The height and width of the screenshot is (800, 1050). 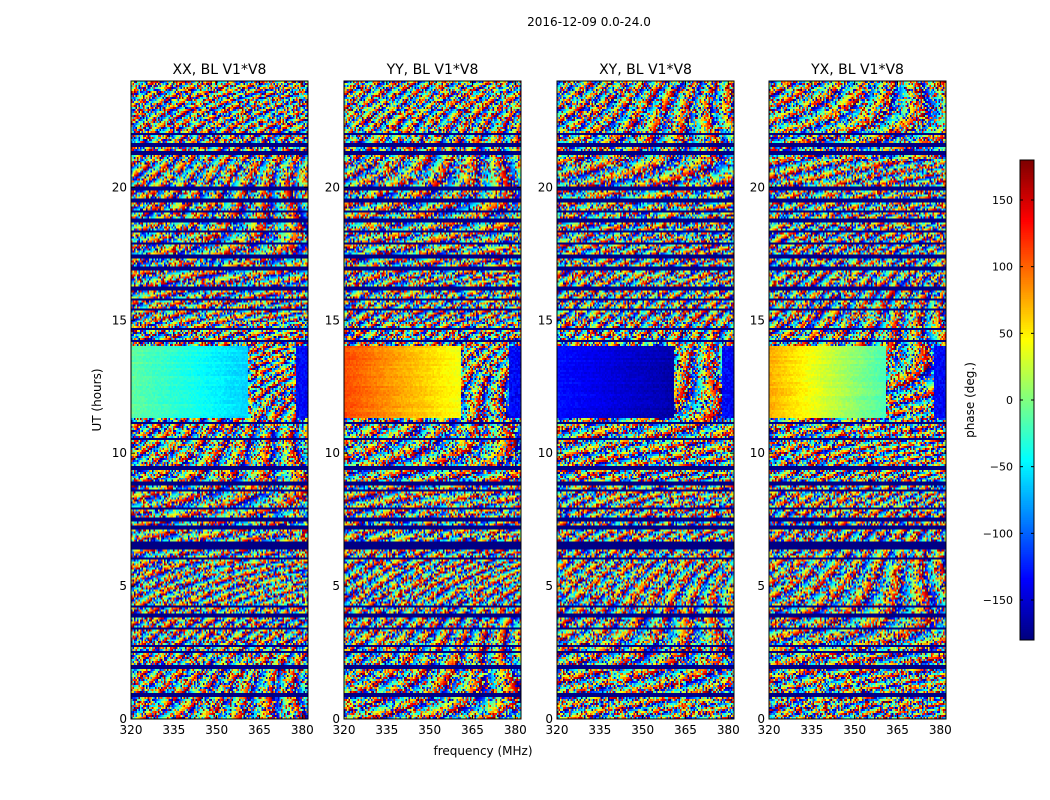 I want to click on x-axis-label: frequency (MHz), so click(x=482, y=751).